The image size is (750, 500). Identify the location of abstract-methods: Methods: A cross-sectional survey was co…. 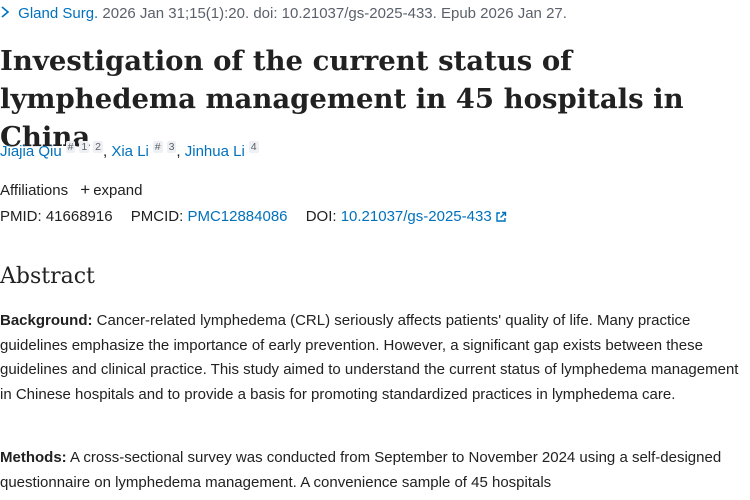
(371, 470).